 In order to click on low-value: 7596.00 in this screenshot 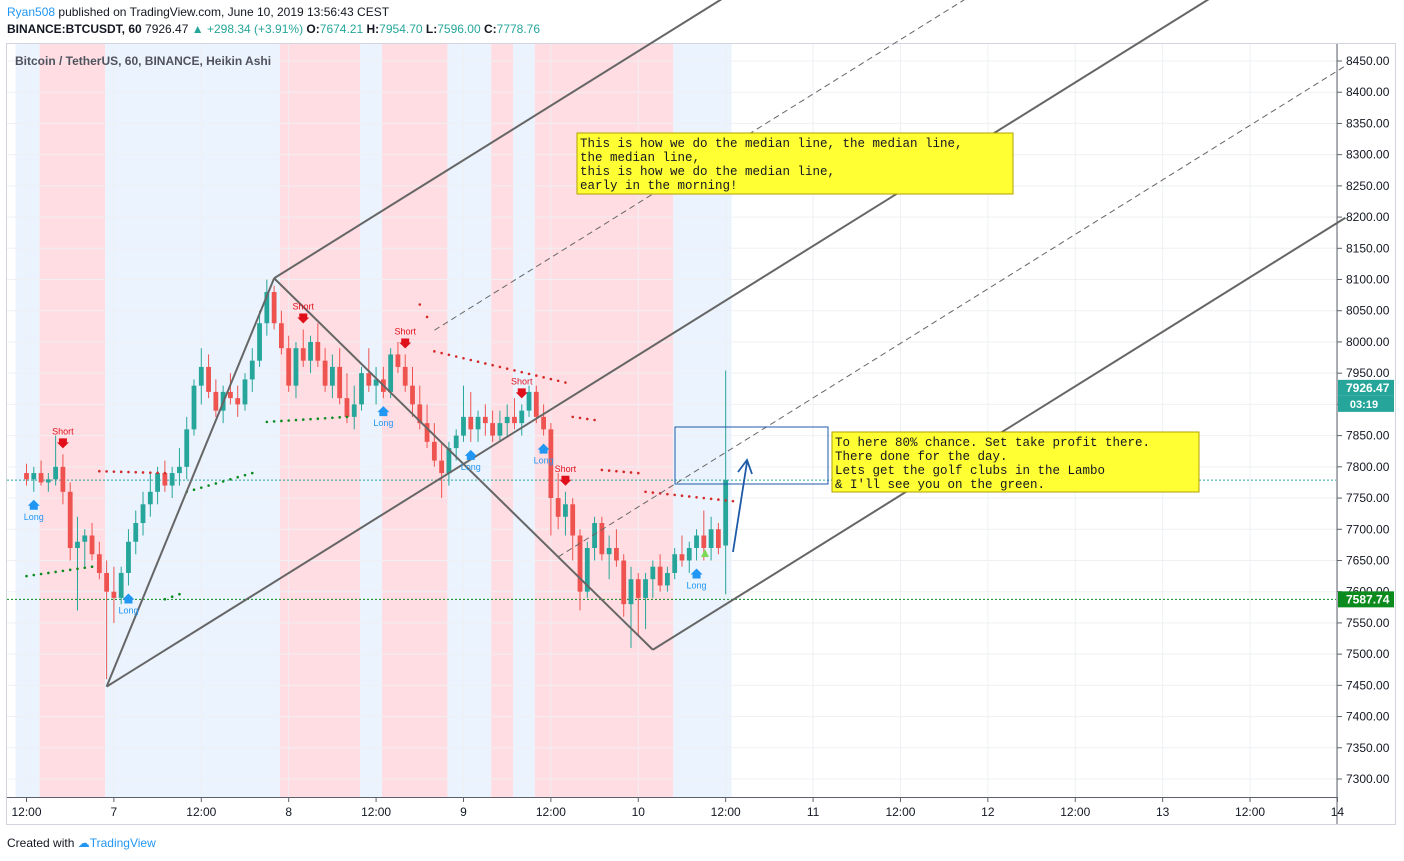, I will do `click(459, 29)`.